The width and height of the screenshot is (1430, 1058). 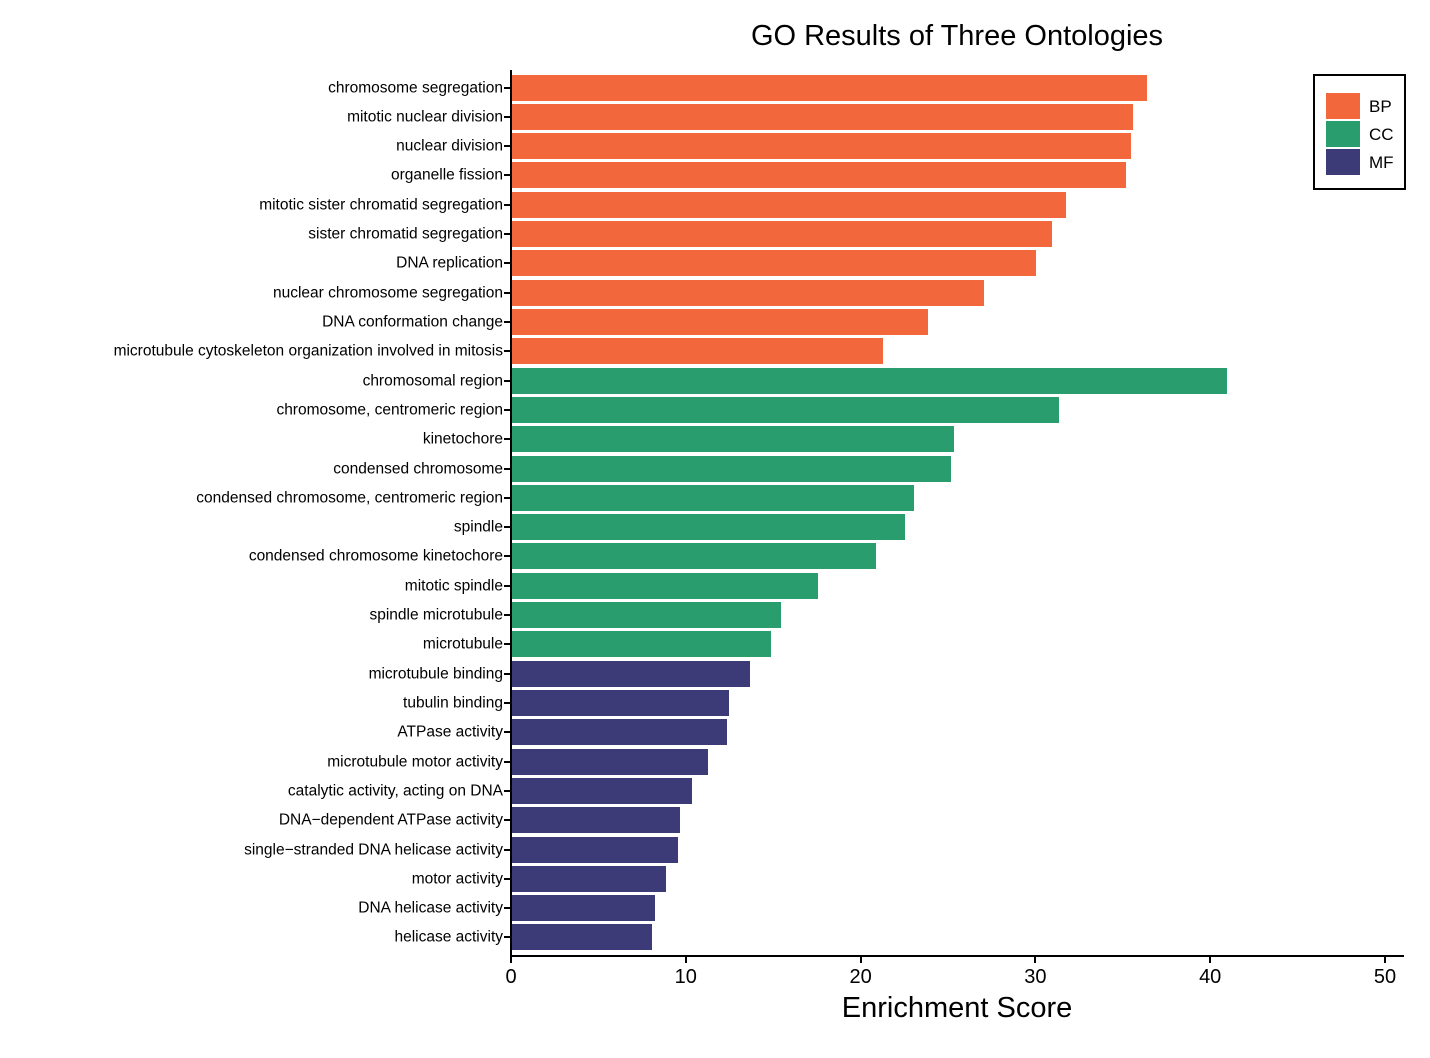 What do you see at coordinates (381, 205) in the screenshot?
I see `y-axis-label: mitotic sister chromatid segregation` at bounding box center [381, 205].